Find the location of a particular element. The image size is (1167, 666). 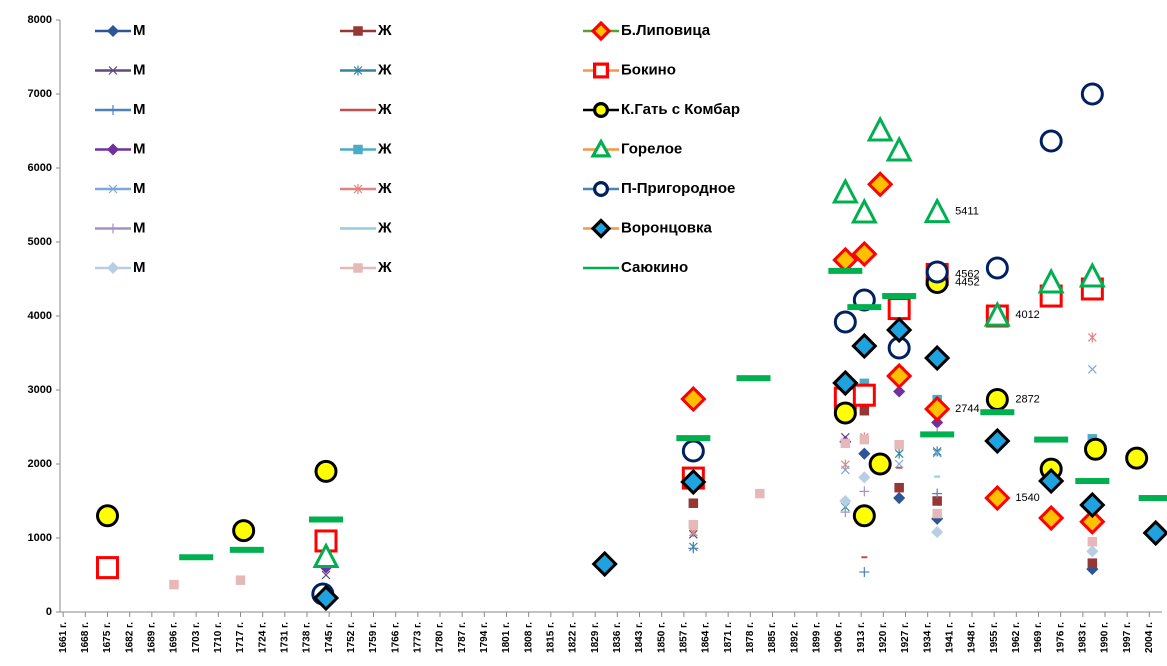

x-tick-label: 1934 г. is located at coordinates (927, 637).